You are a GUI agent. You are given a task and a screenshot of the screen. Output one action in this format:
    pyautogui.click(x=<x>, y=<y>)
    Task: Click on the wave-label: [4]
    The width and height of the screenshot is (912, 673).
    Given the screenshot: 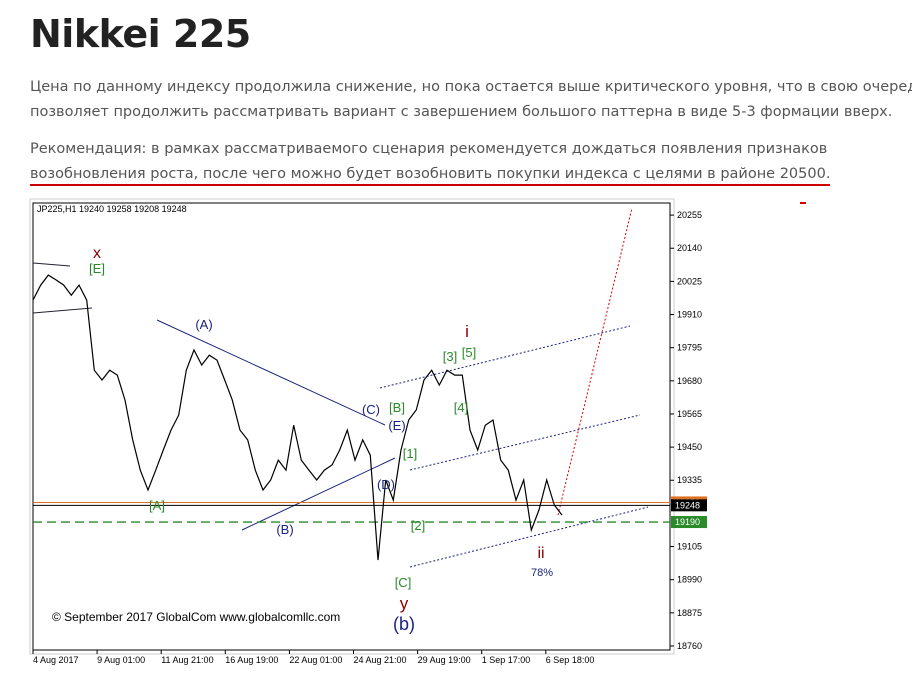 What is the action you would take?
    pyautogui.click(x=461, y=407)
    